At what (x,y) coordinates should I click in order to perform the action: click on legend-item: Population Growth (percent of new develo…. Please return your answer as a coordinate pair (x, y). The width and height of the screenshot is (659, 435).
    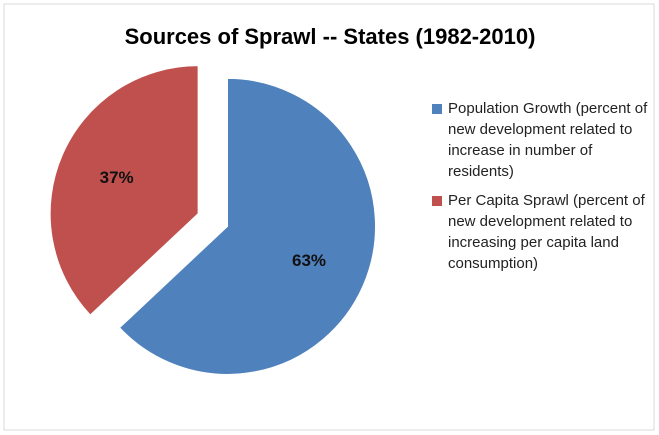
    Looking at the image, I should click on (539, 140).